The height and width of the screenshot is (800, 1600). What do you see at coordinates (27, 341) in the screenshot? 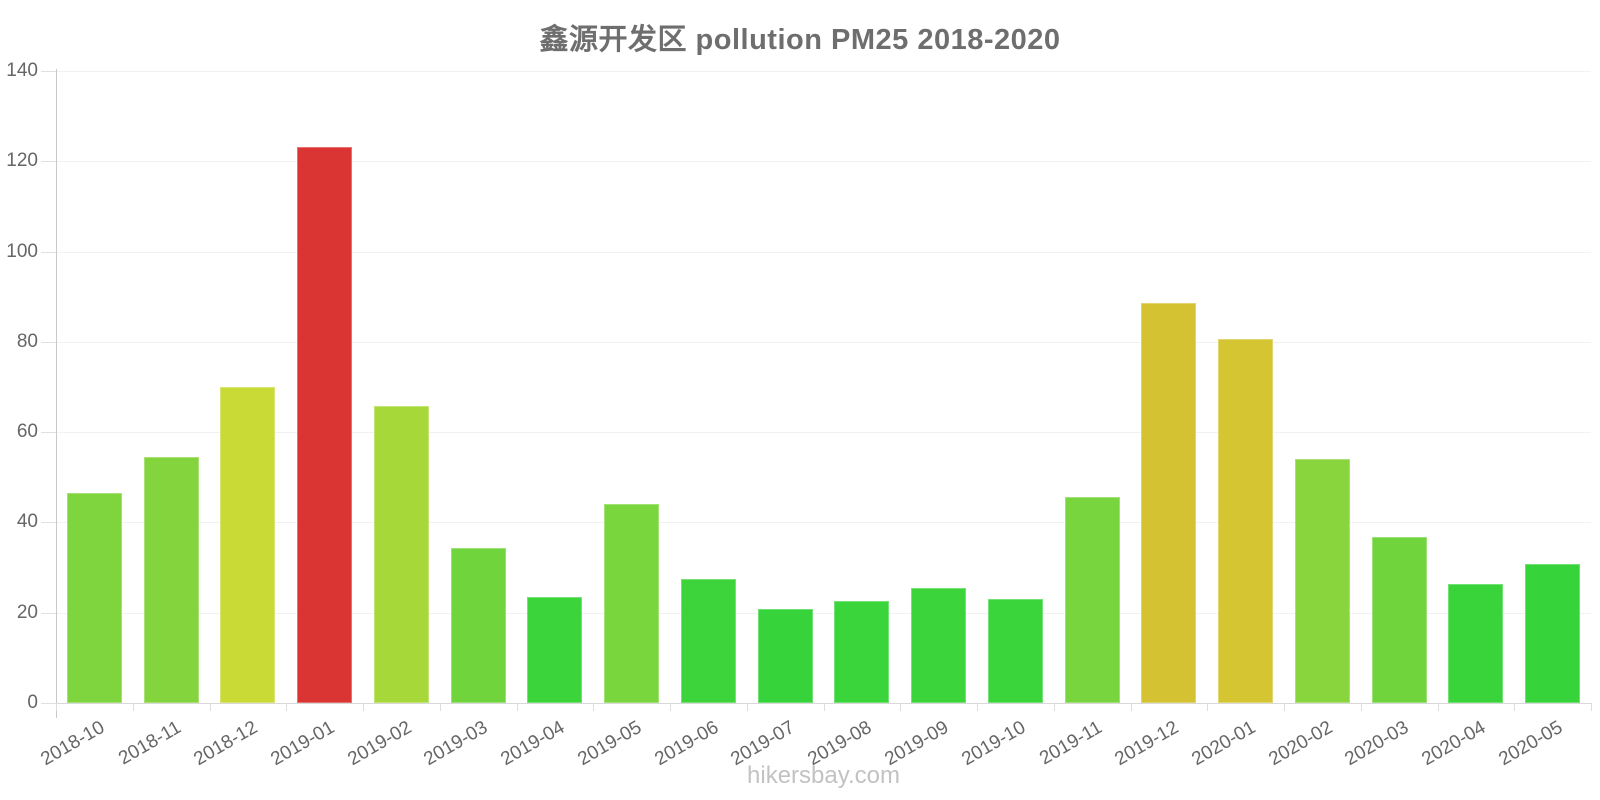
I see `y-axis-label: 80` at bounding box center [27, 341].